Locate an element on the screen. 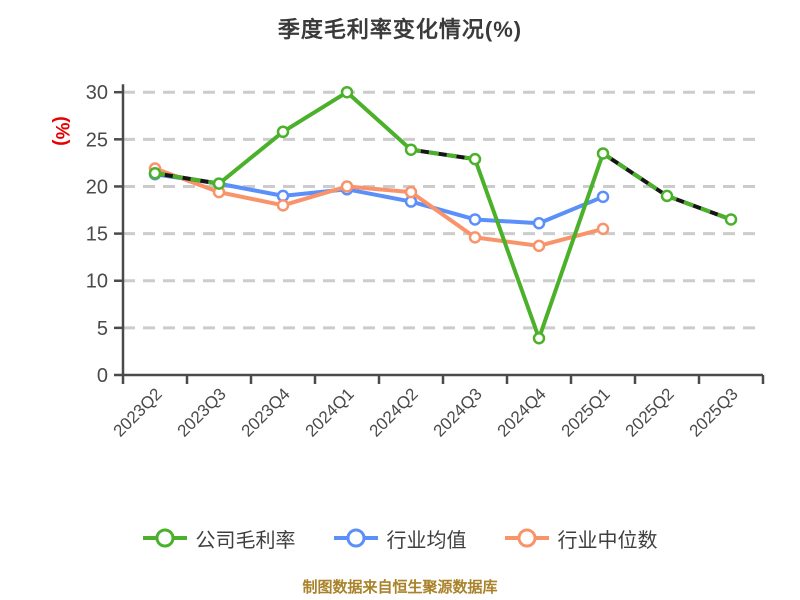 The width and height of the screenshot is (800, 600). x-tick-label: 2023Q3 is located at coordinates (202, 412).